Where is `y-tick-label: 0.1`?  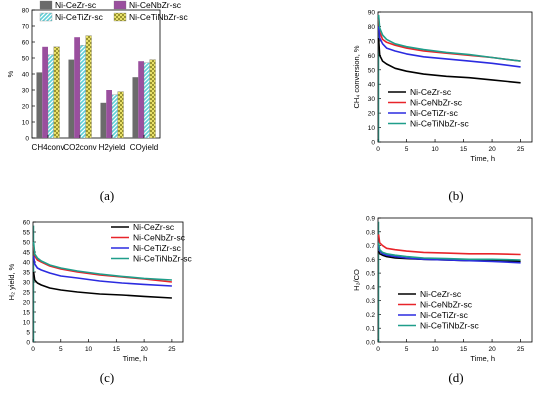 y-tick-label: 0.1 is located at coordinates (370, 329).